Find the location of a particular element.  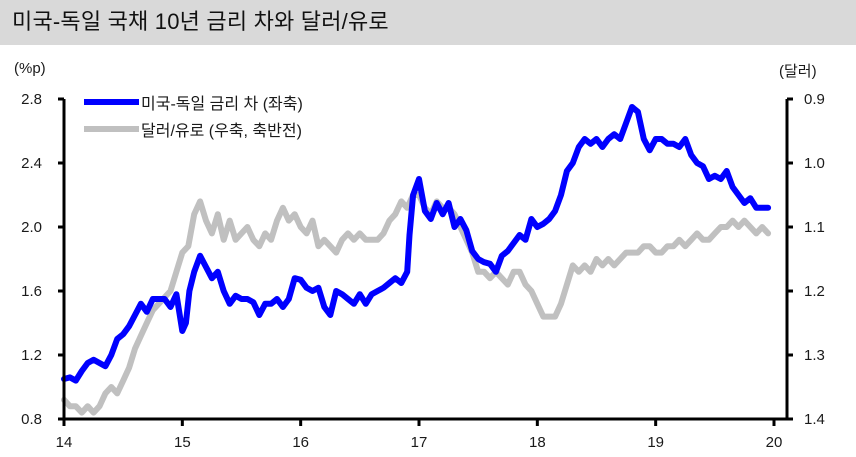

title-bar: 미국-독일 국채 10년 금리 차와 달러/유로 is located at coordinates (428, 22).